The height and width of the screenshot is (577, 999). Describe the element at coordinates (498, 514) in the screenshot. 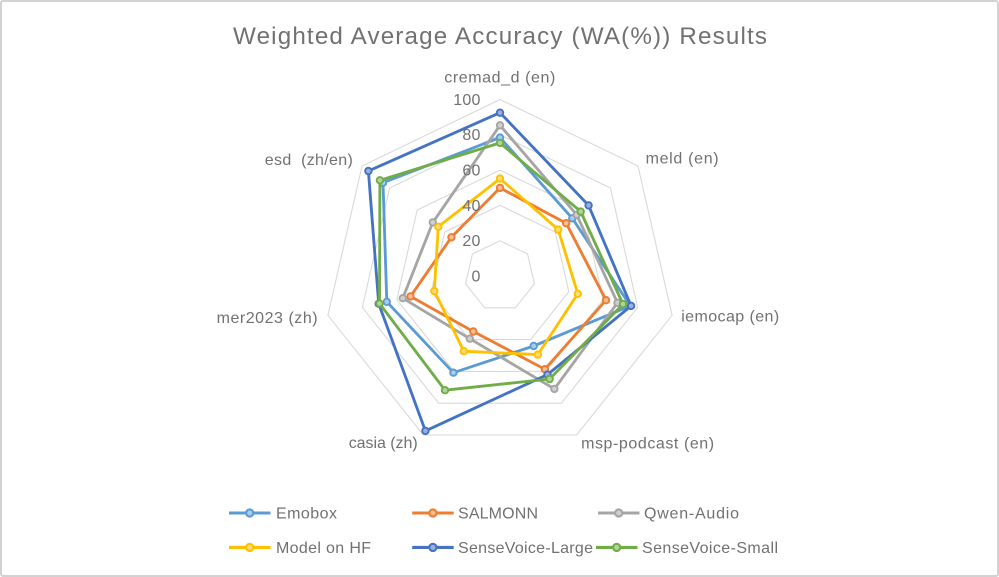

I see `svg-text: SALMONN` at that location.